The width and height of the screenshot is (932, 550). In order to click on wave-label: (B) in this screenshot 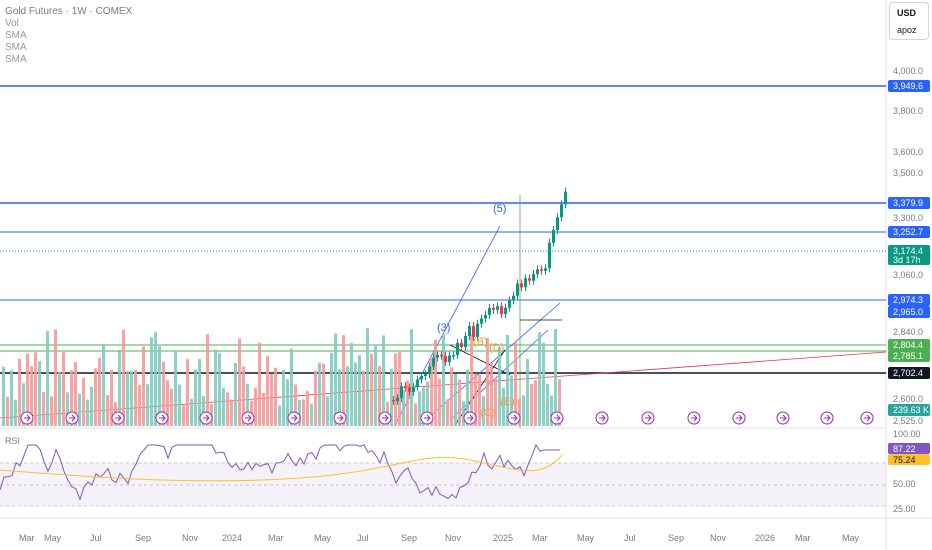, I will do `click(480, 342)`.